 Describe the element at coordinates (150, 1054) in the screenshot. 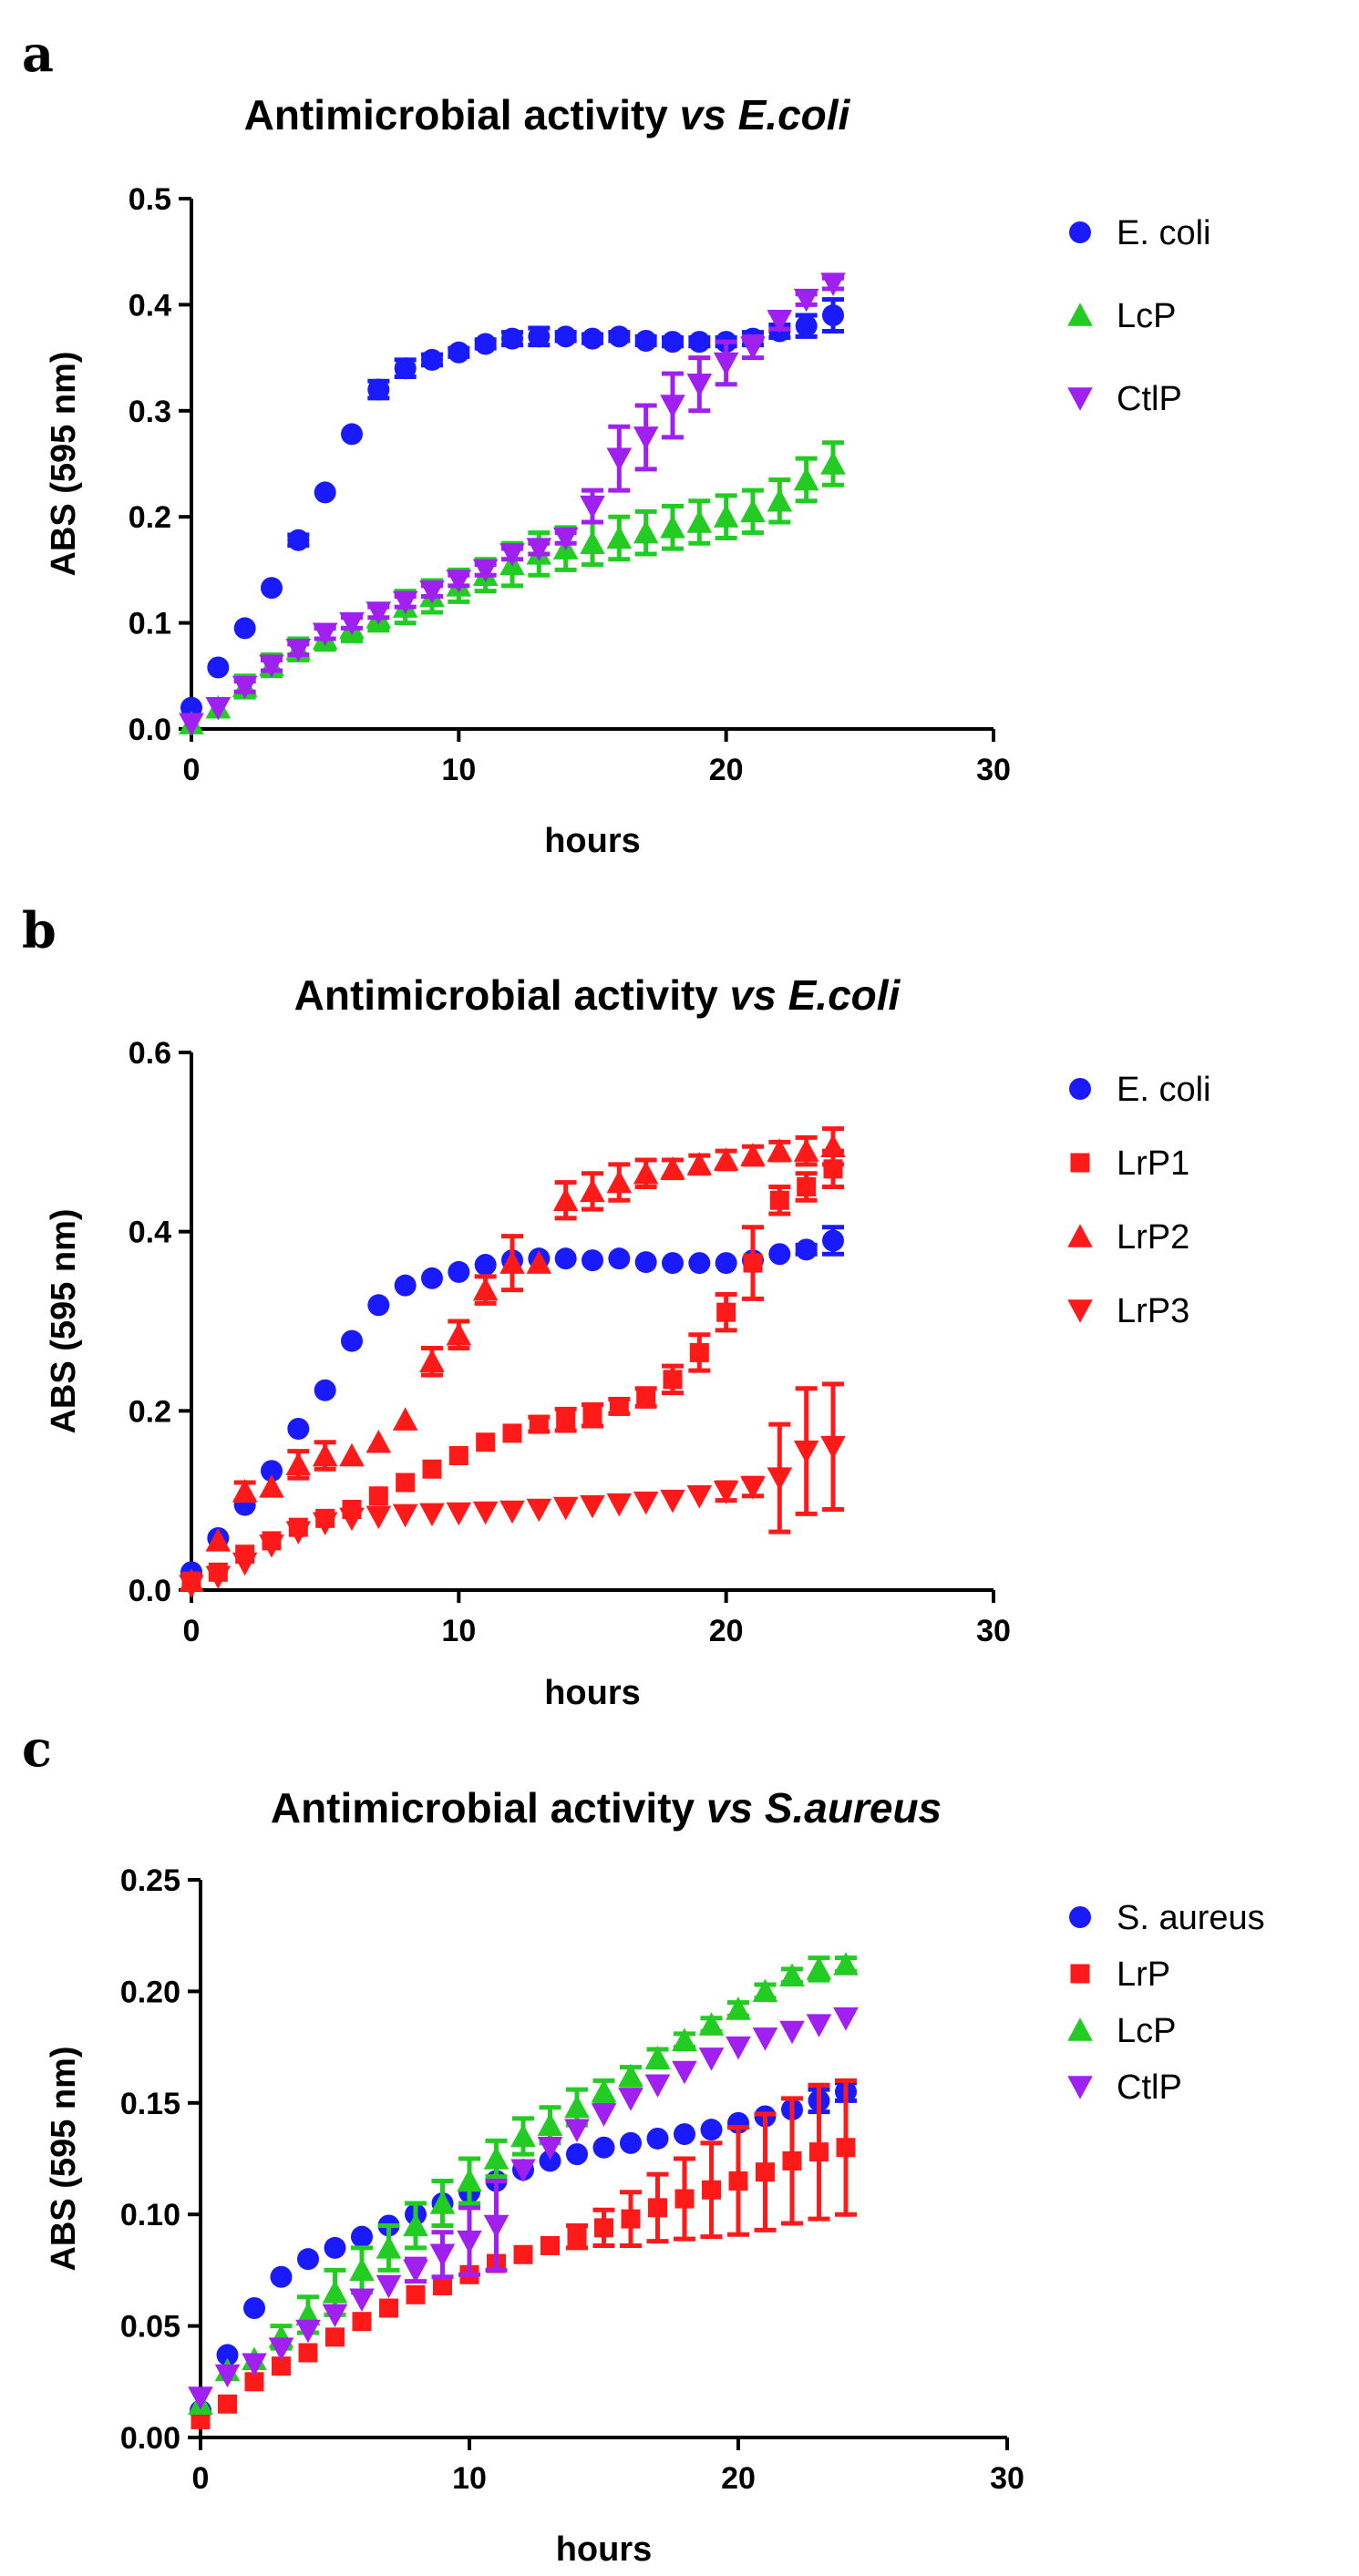

I see `y-tick-label: 0.6` at that location.